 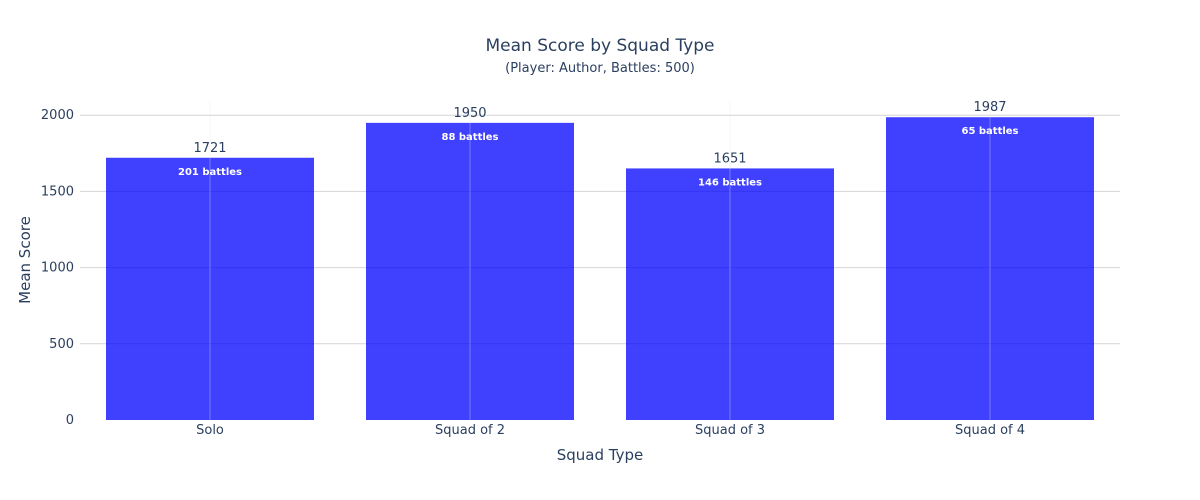 What do you see at coordinates (57, 191) in the screenshot?
I see `y-tick-label: 1500` at bounding box center [57, 191].